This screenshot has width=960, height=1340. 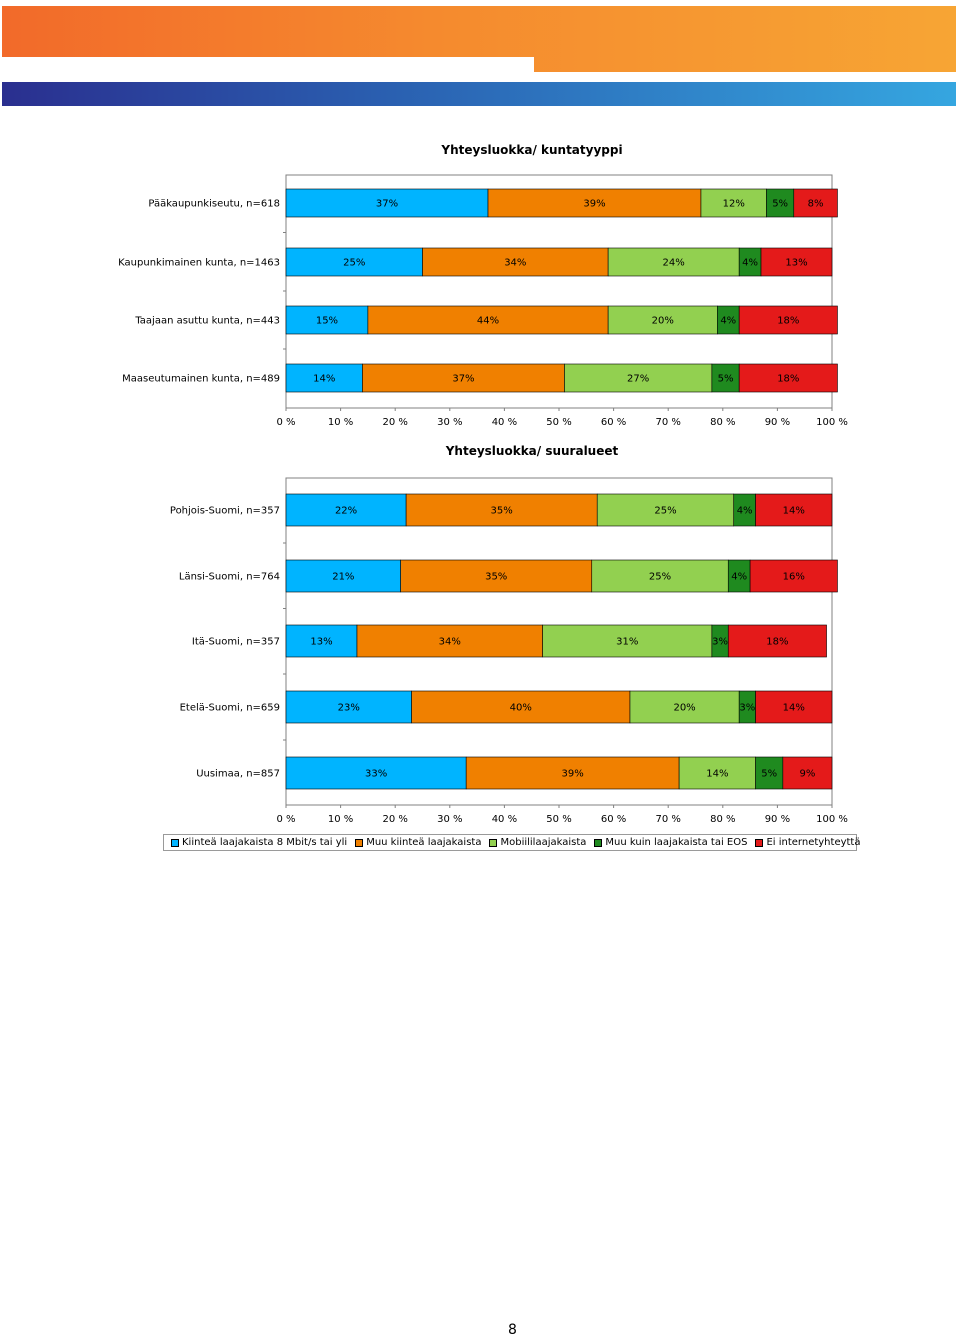 What do you see at coordinates (229, 577) in the screenshot?
I see `category-label: Länsi-Suomi, n=764` at bounding box center [229, 577].